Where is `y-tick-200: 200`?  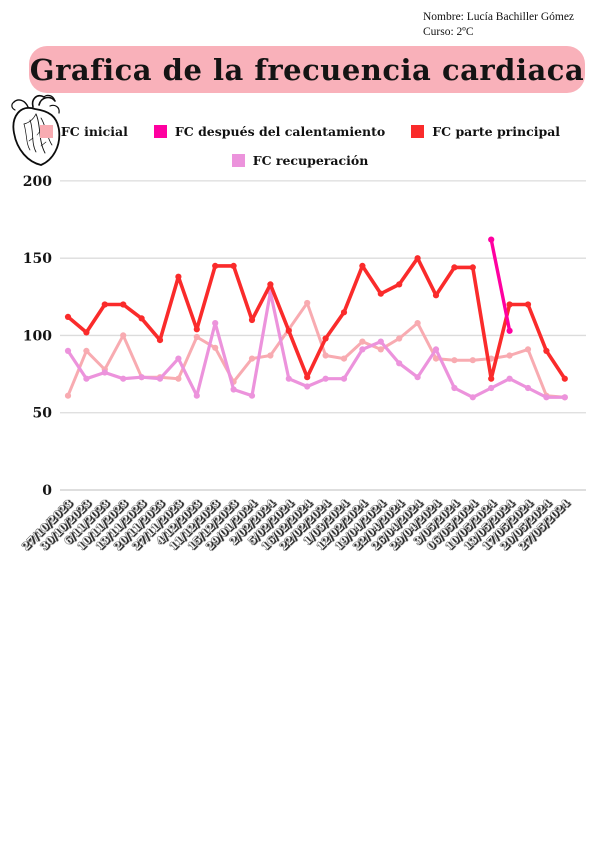
y-tick-200: 200 is located at coordinates (37, 182).